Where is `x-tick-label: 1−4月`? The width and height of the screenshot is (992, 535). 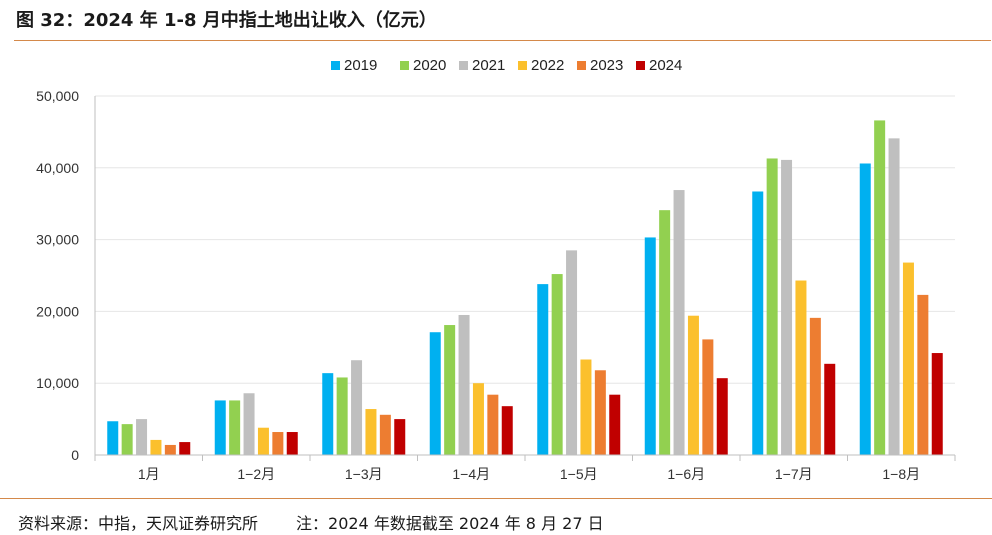
x-tick-label: 1−4月 is located at coordinates (471, 474).